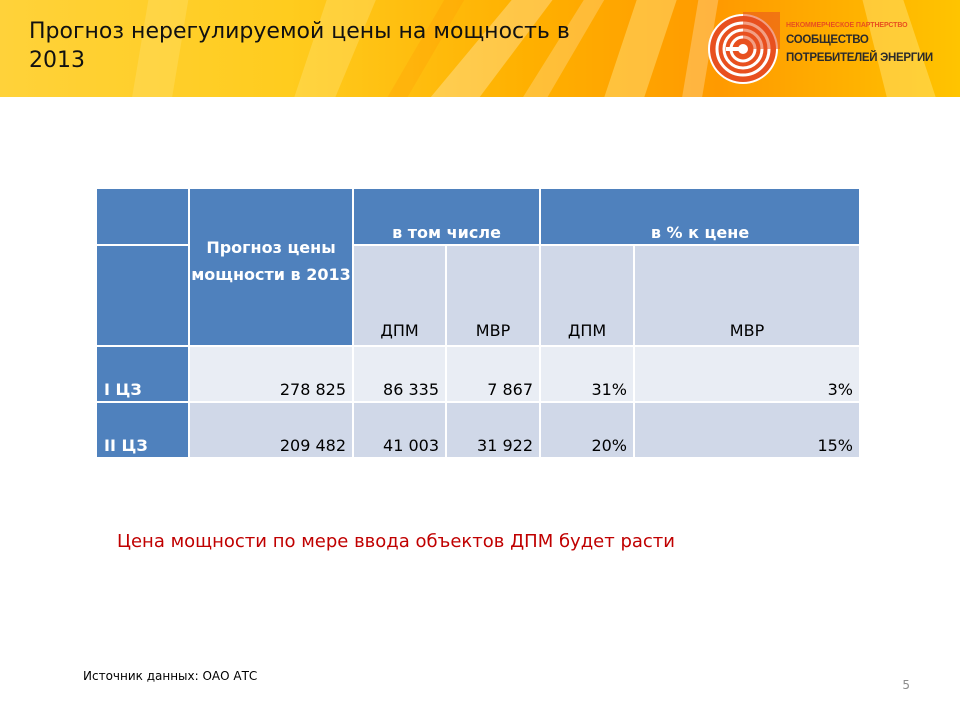  Describe the element at coordinates (271, 267) in the screenshot. I see `header-forecast: Прогноз цены мощности в 2013` at that location.